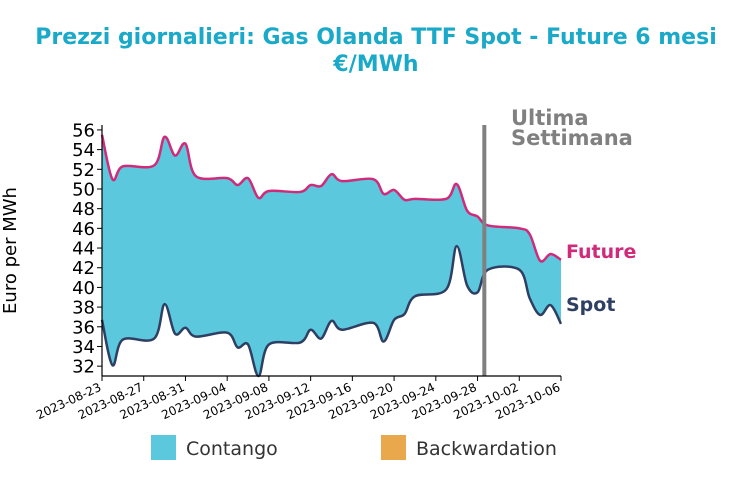  Describe the element at coordinates (10, 250) in the screenshot. I see `y-axis-label: Euro per MWh` at that location.